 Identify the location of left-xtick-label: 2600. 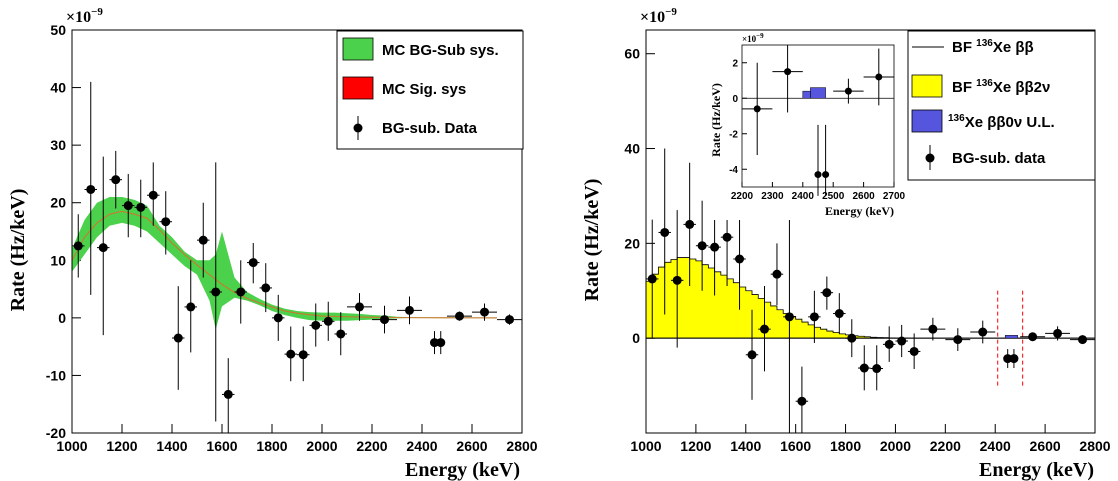
(471, 446).